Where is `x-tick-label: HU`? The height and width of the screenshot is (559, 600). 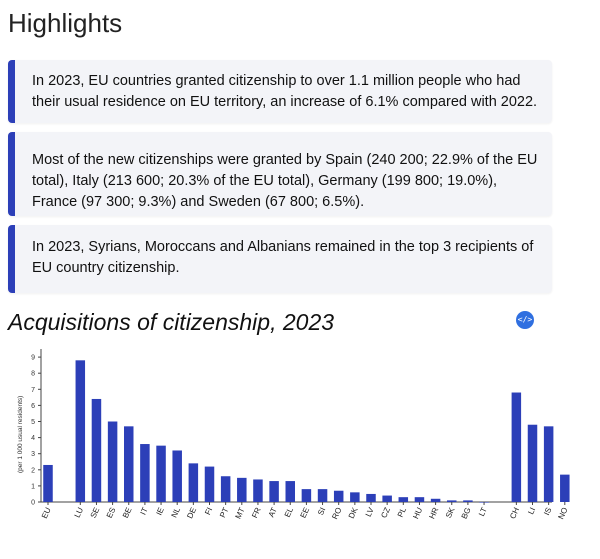 x-tick-label: HU is located at coordinates (417, 513).